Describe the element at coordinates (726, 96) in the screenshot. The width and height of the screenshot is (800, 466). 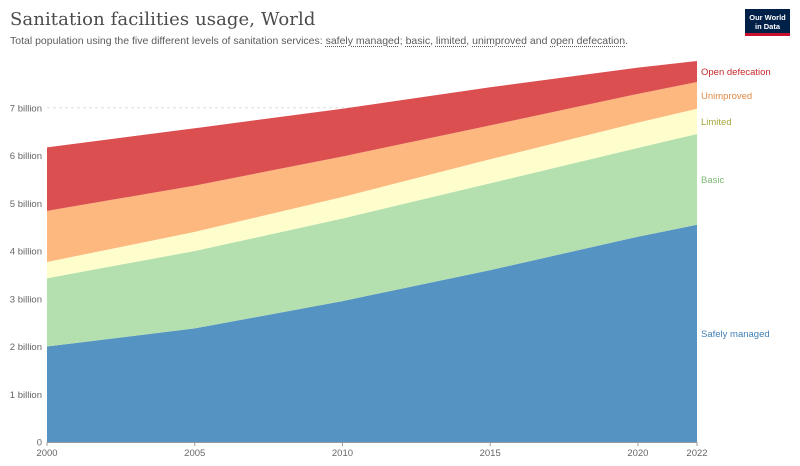
I see `series-label-unimproved: Unimproved` at that location.